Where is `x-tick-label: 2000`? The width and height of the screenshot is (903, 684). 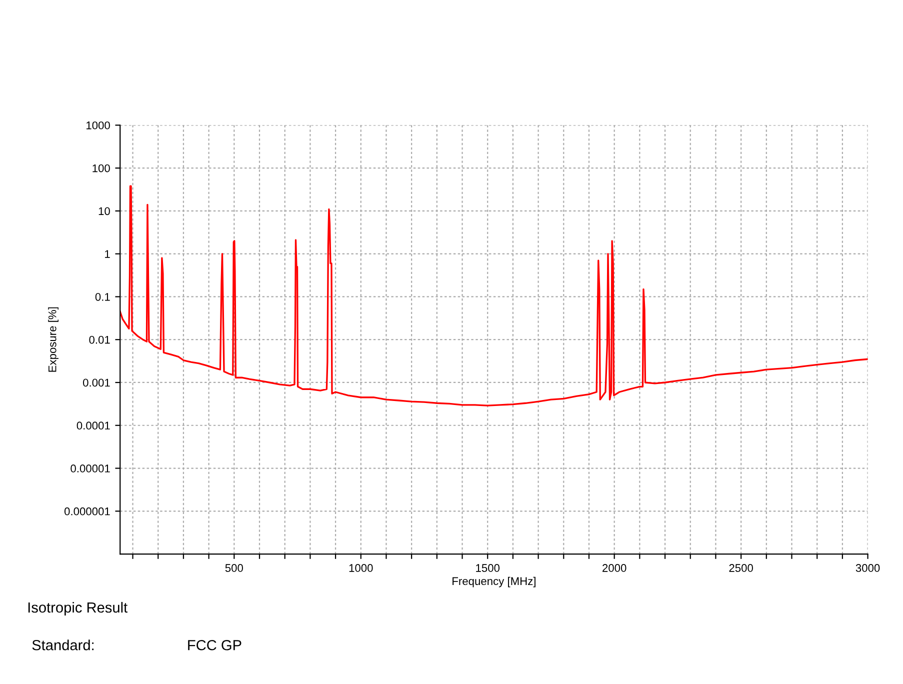 x-tick-label: 2000 is located at coordinates (614, 568).